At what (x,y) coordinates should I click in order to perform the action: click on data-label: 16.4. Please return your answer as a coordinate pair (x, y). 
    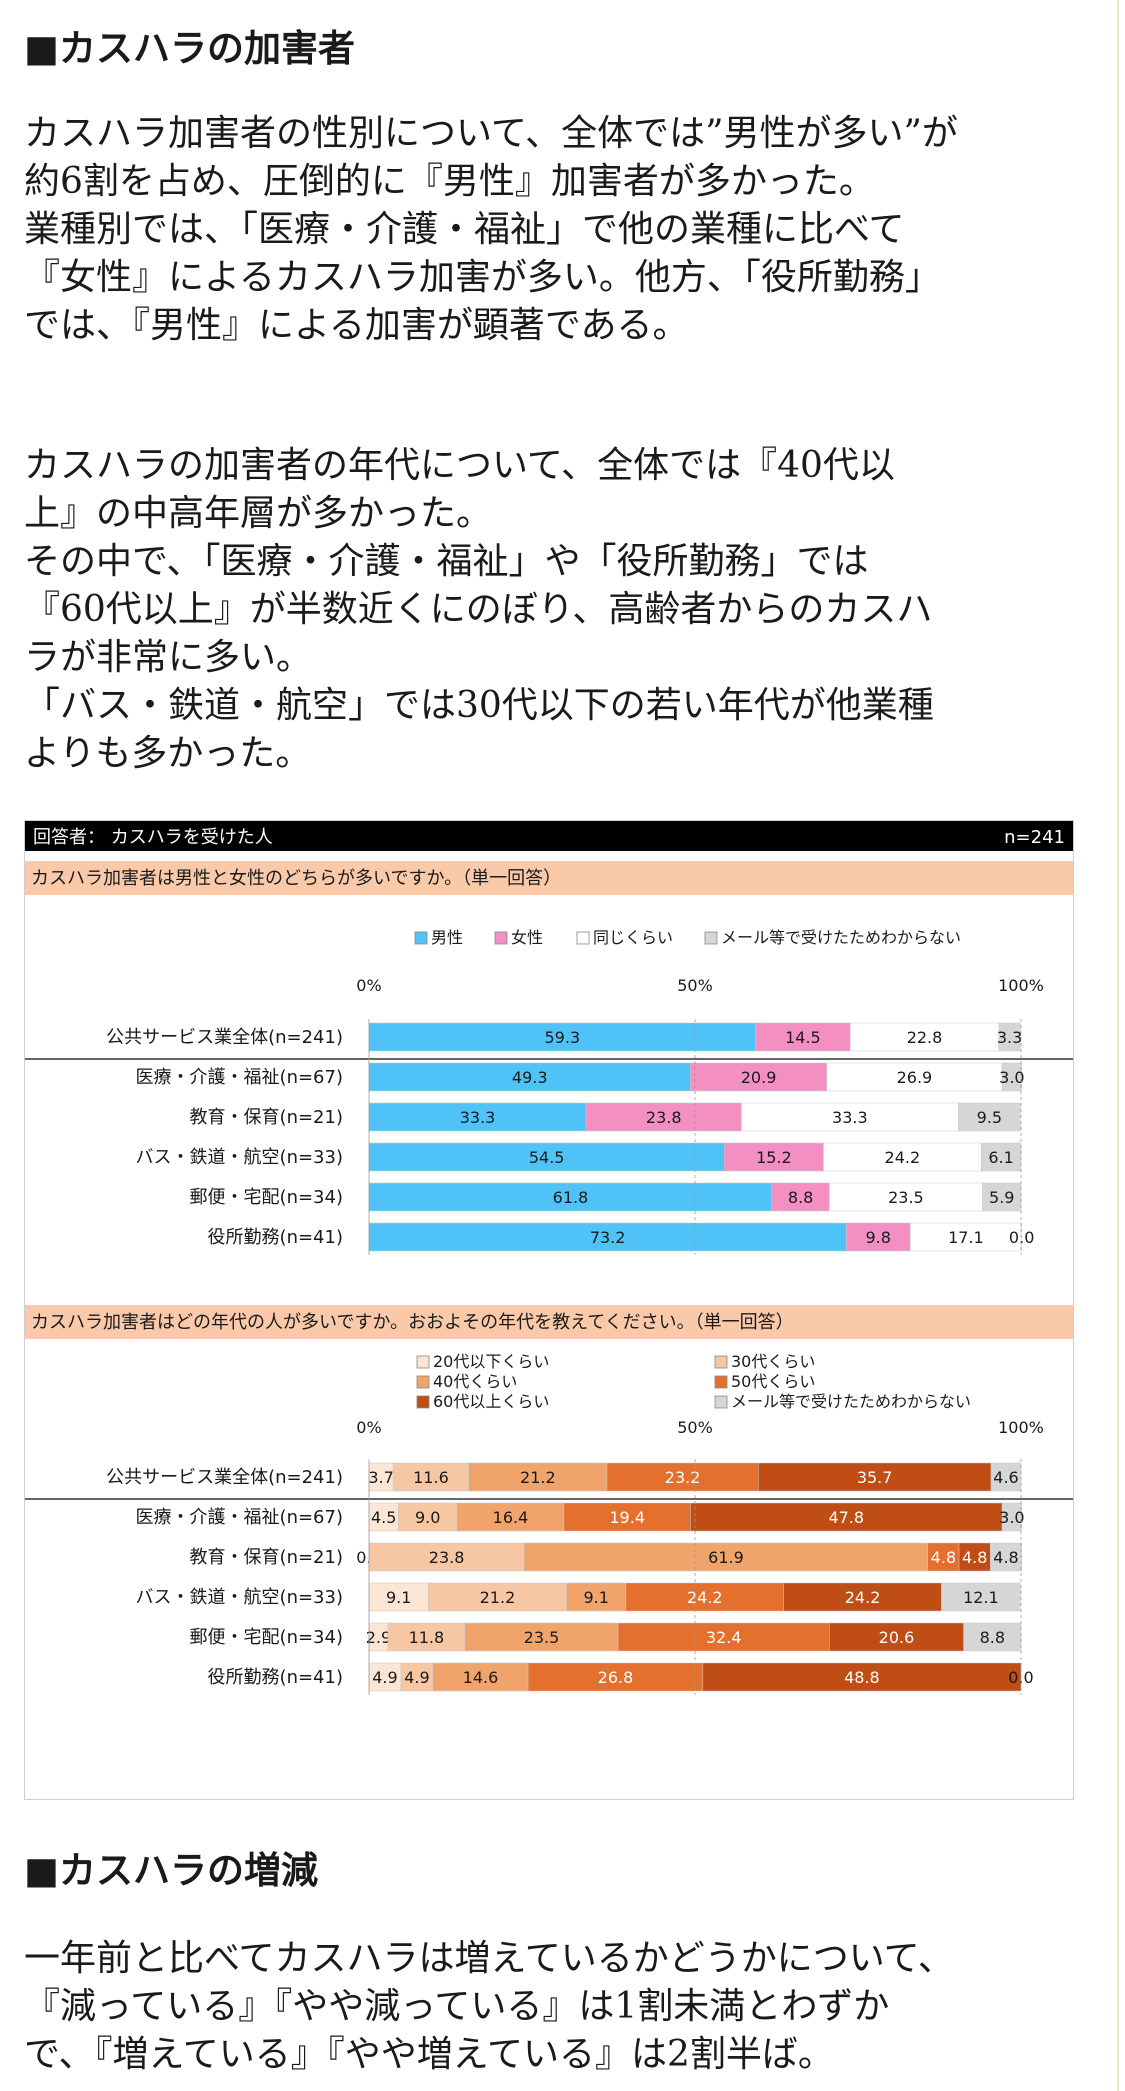
    Looking at the image, I should click on (511, 1517).